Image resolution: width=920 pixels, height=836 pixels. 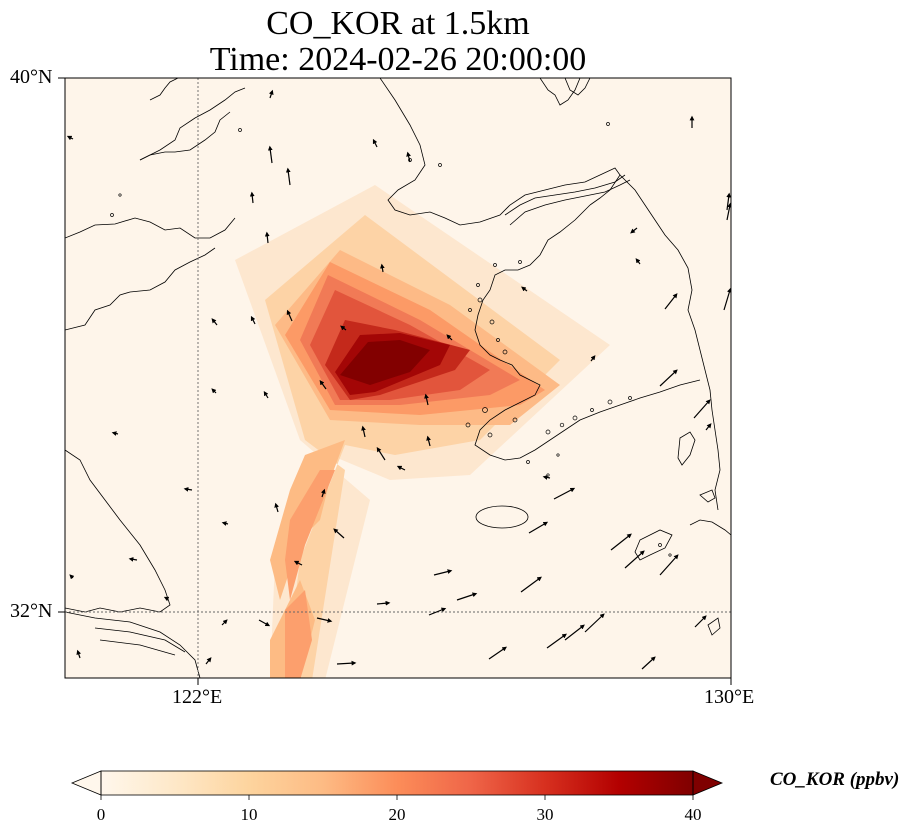 What do you see at coordinates (545, 814) in the screenshot?
I see `colorbar-tick-30: 30` at bounding box center [545, 814].